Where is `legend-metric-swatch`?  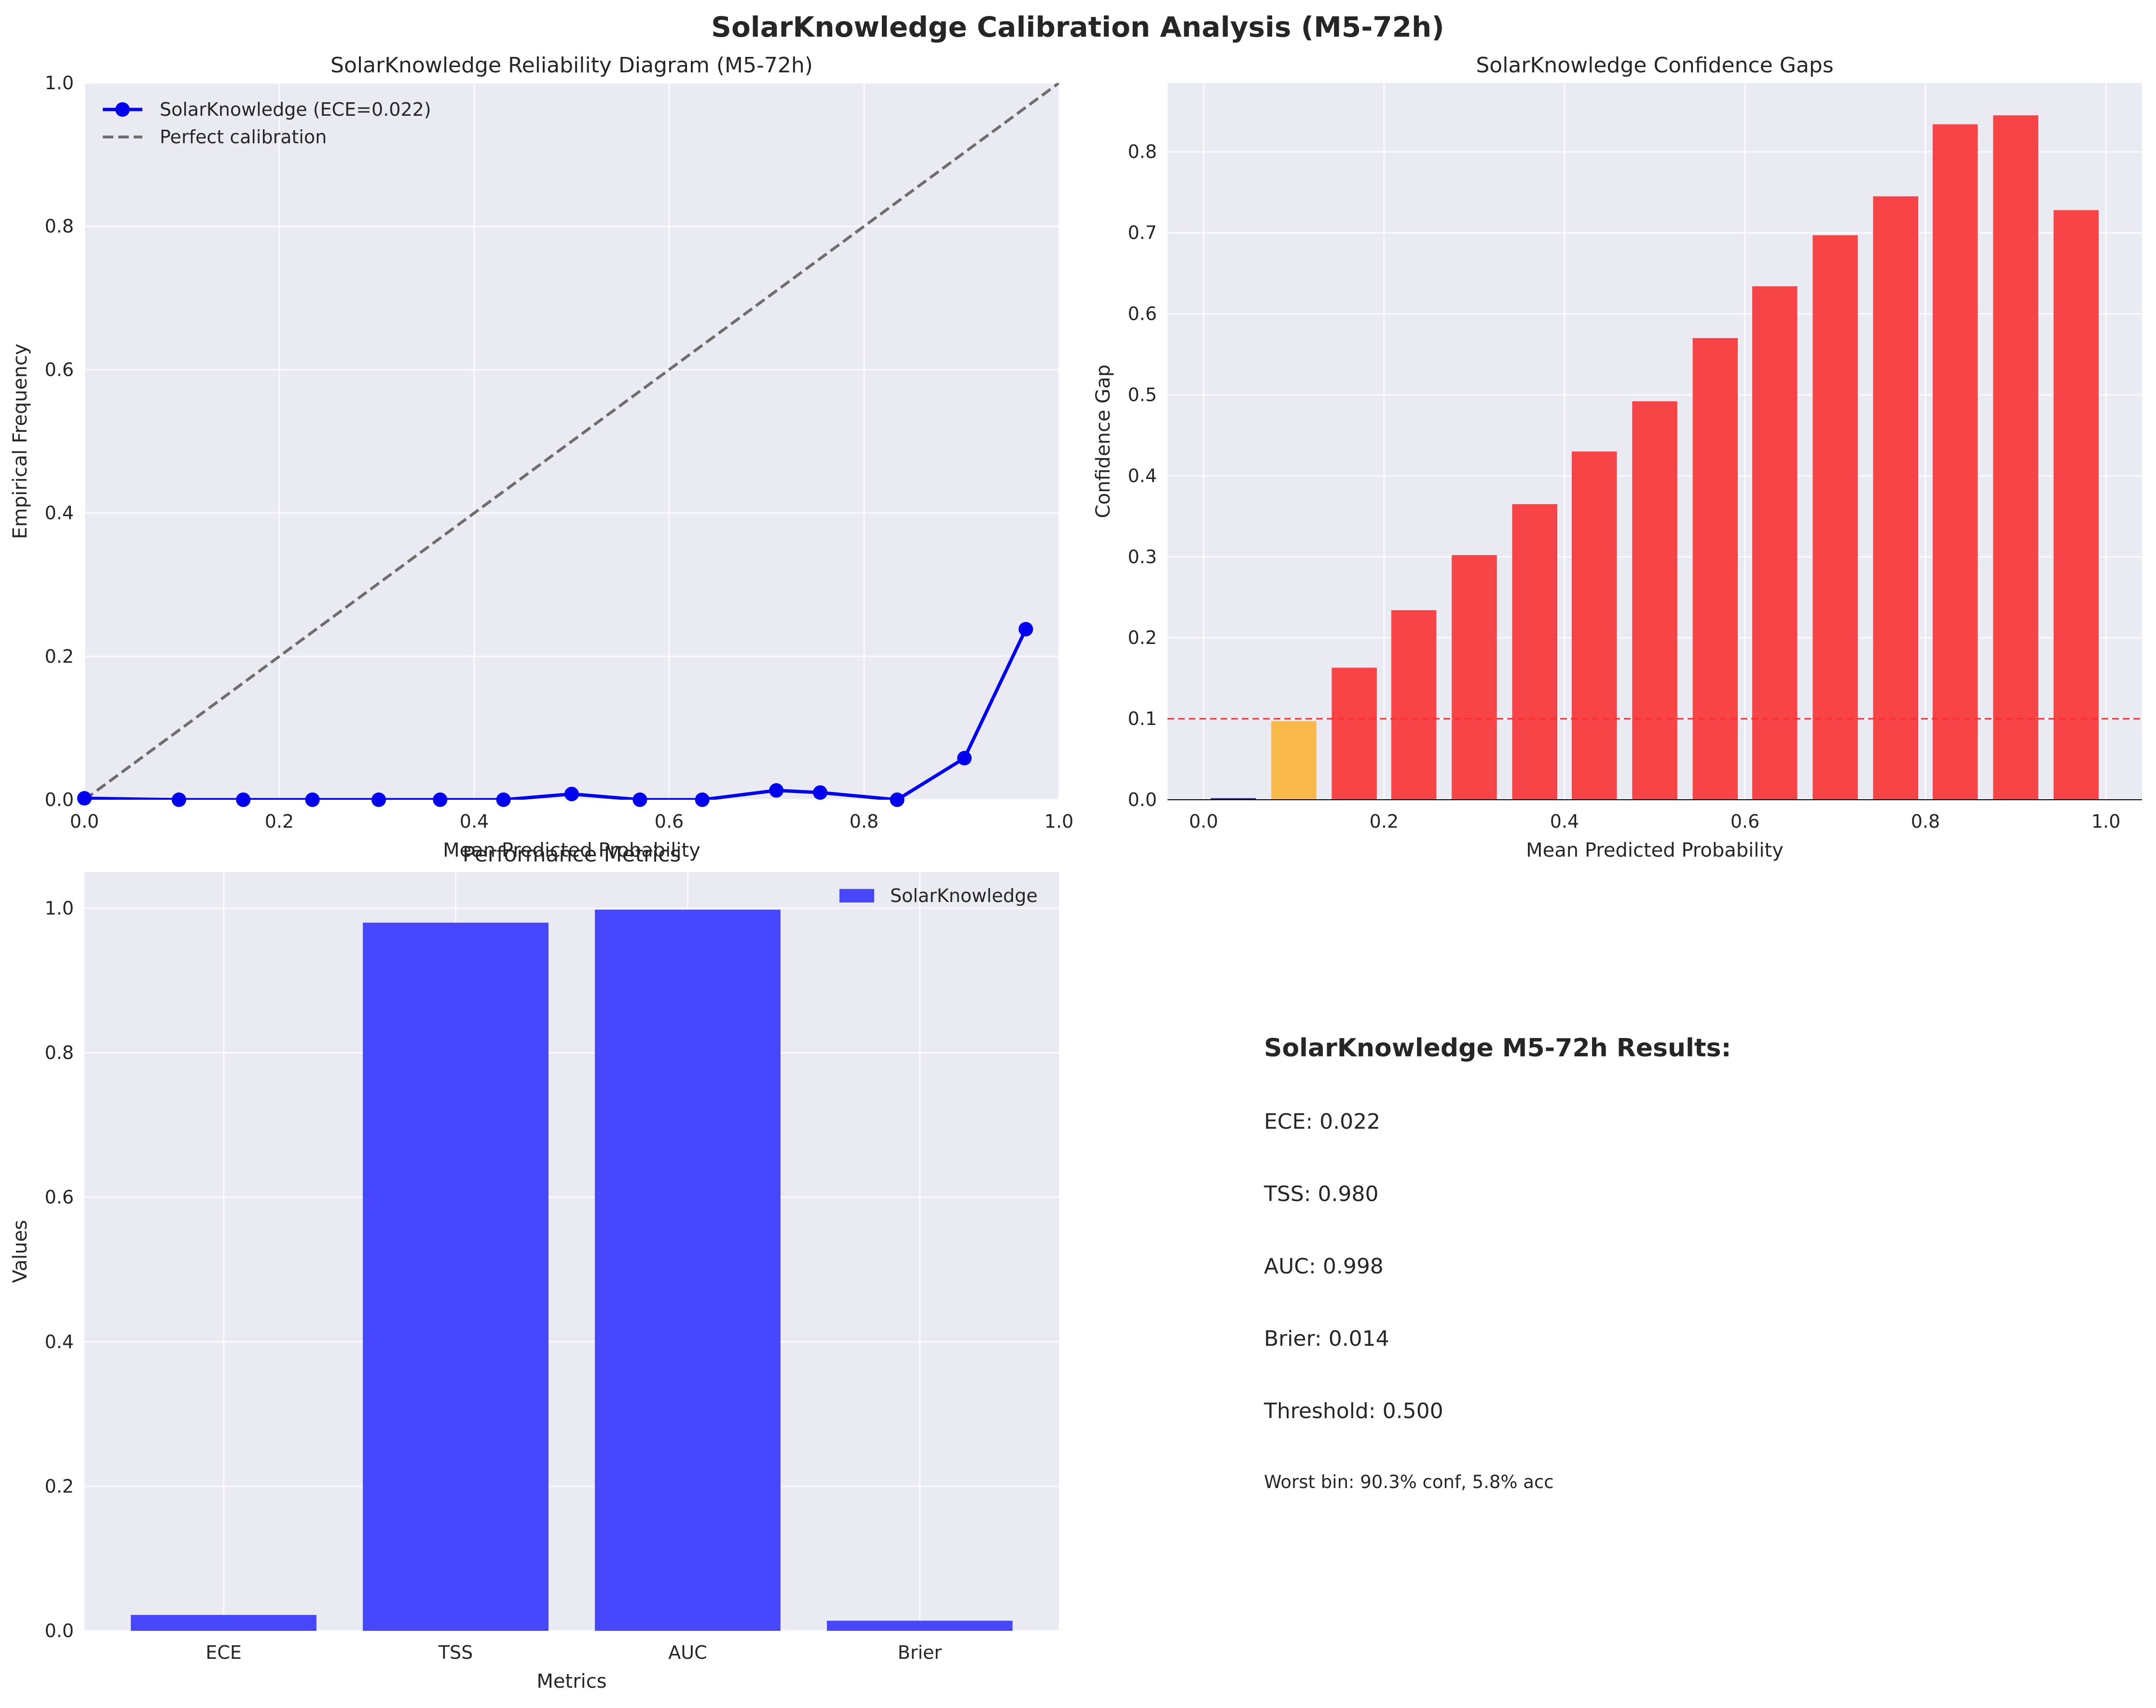 legend-metric-swatch is located at coordinates (856, 895).